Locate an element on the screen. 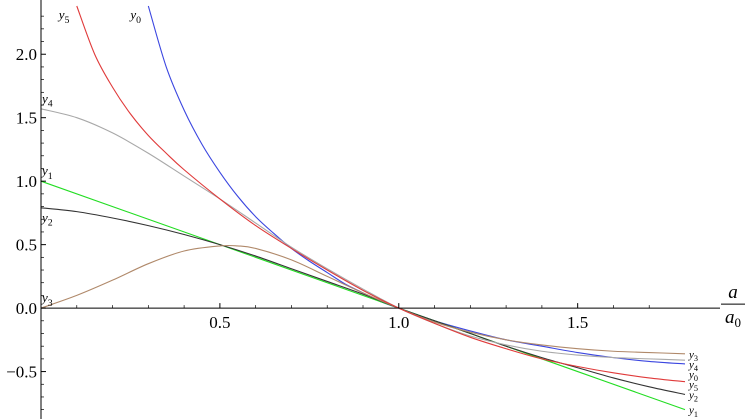 The width and height of the screenshot is (748, 419). series-label-y3-left: y3 is located at coordinates (46, 299).